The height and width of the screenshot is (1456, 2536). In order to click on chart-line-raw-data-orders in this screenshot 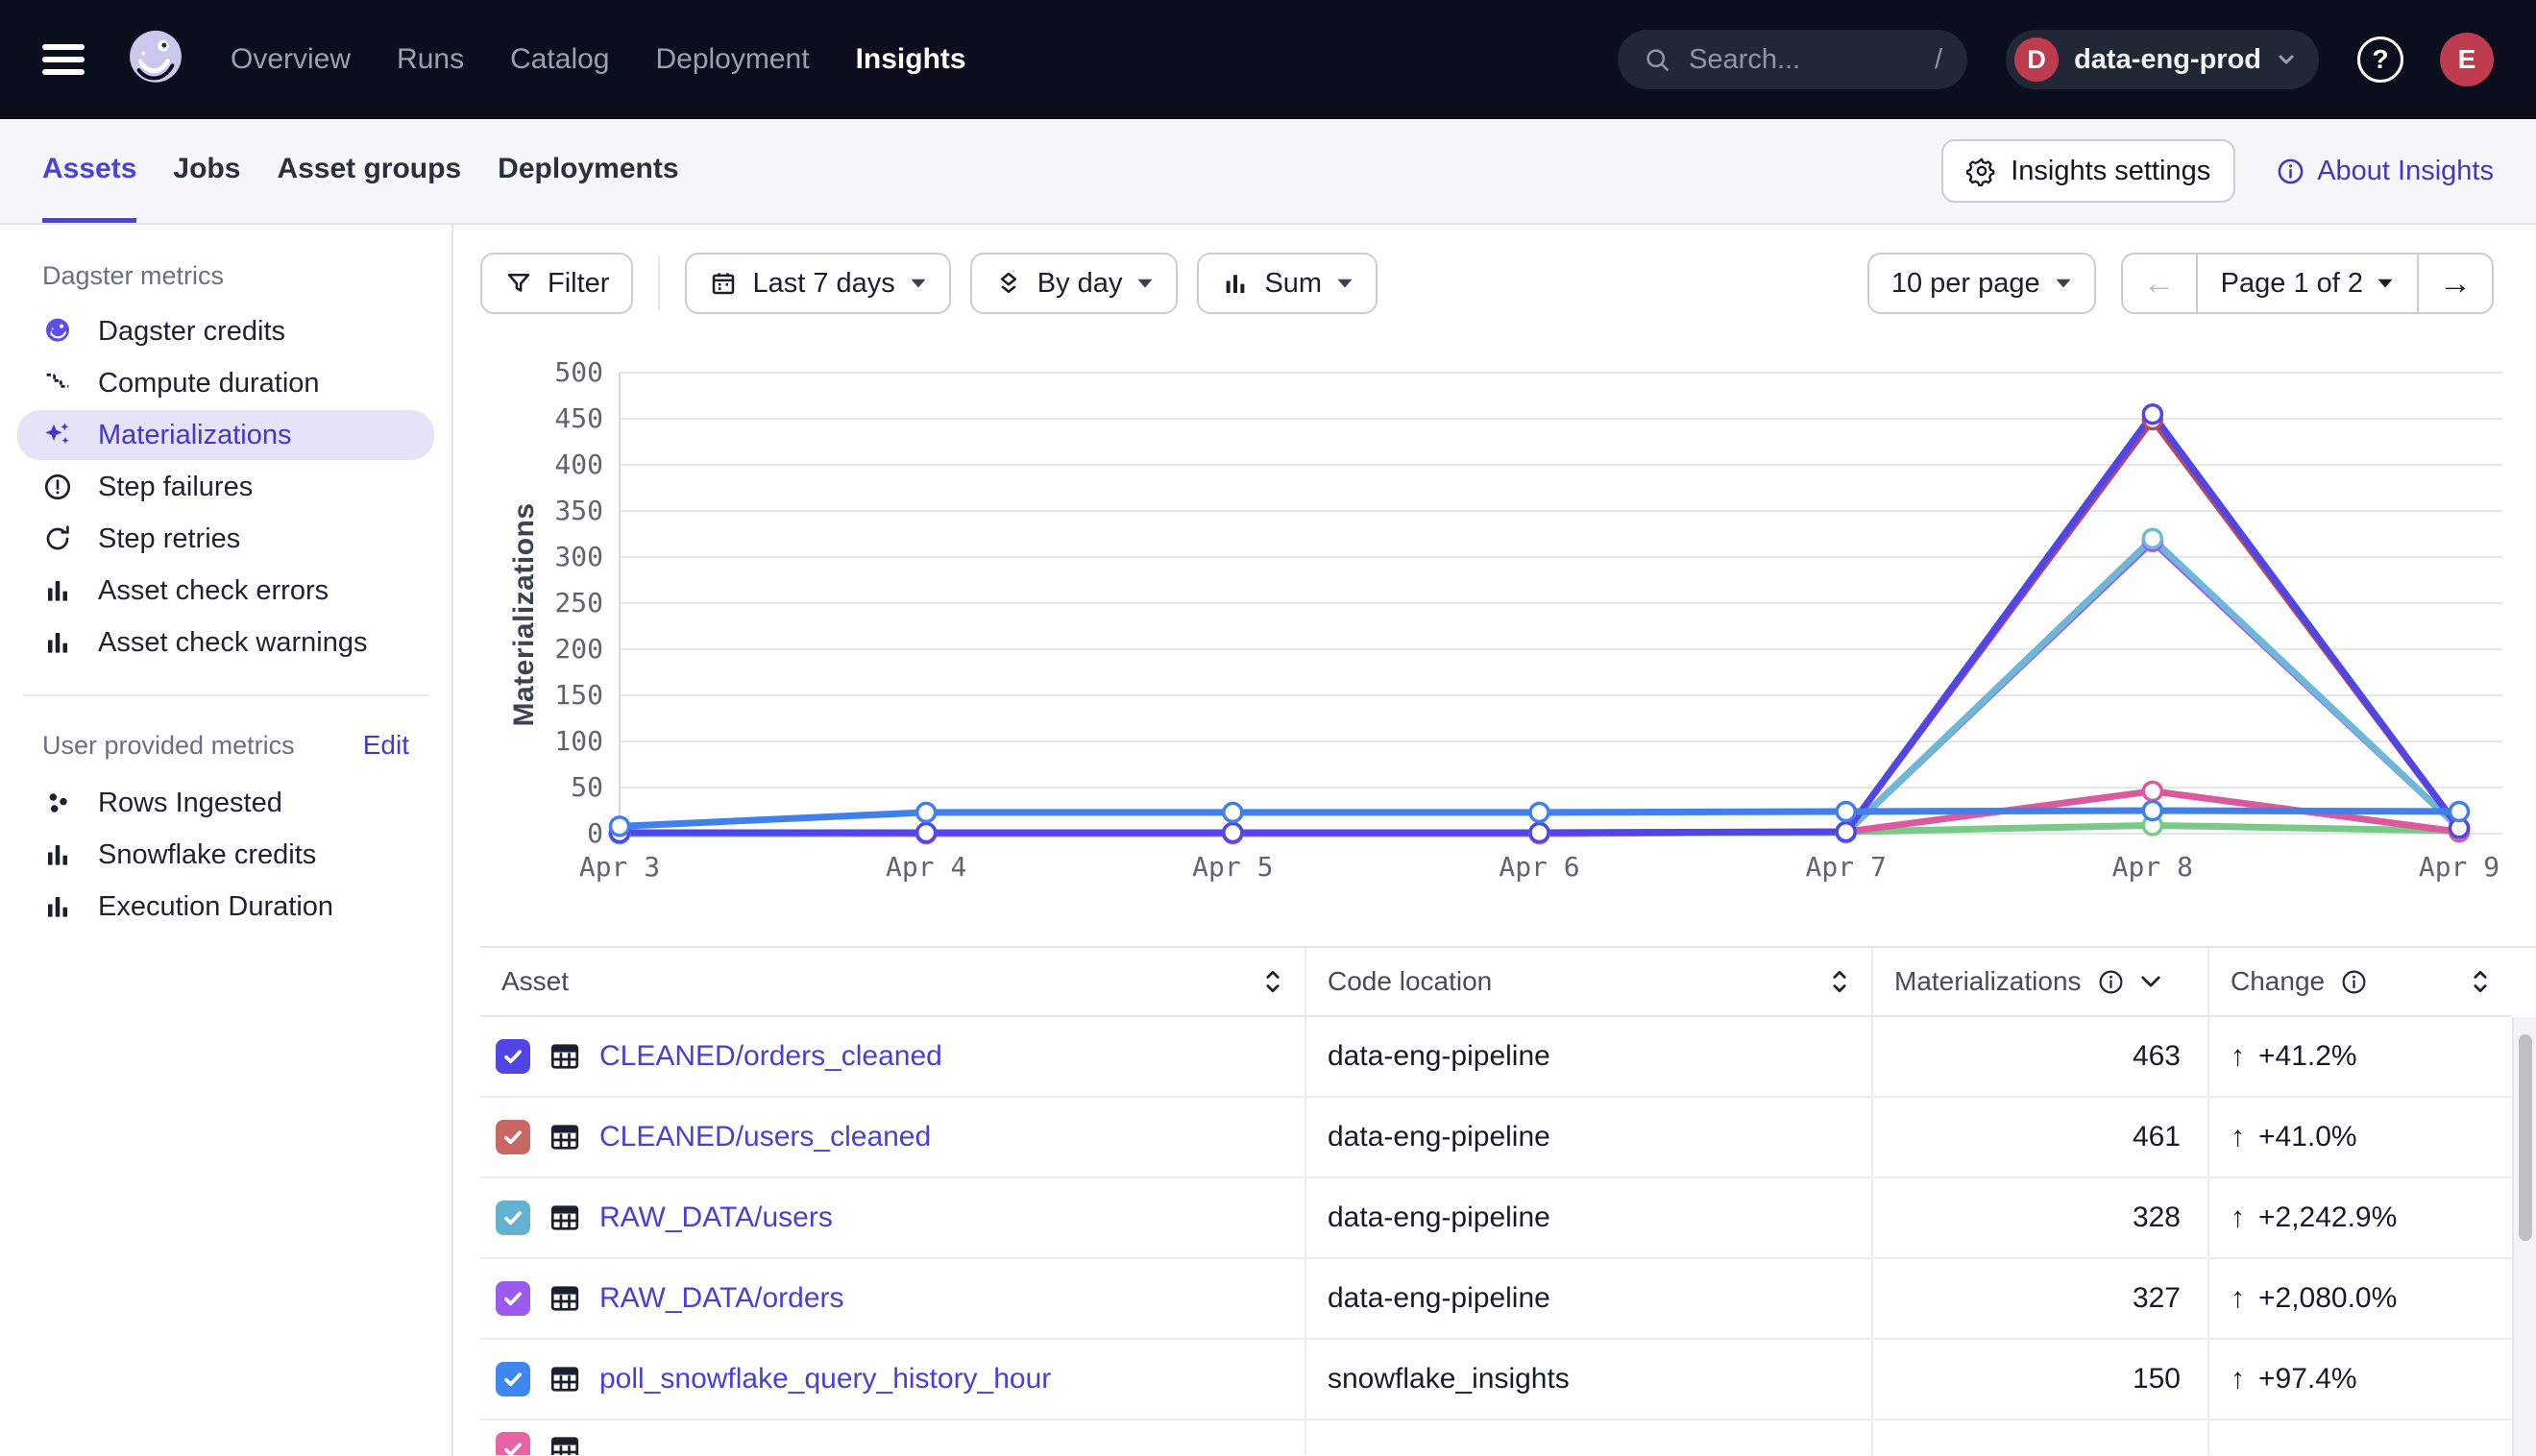, I will do `click(1539, 688)`.